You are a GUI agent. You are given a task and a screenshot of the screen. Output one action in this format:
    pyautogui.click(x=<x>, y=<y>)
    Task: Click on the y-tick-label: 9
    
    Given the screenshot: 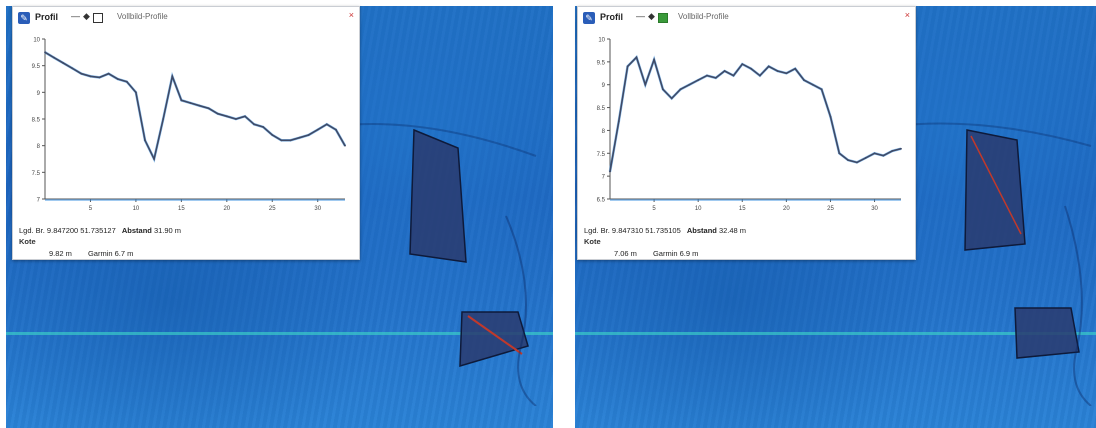 What is the action you would take?
    pyautogui.click(x=604, y=86)
    